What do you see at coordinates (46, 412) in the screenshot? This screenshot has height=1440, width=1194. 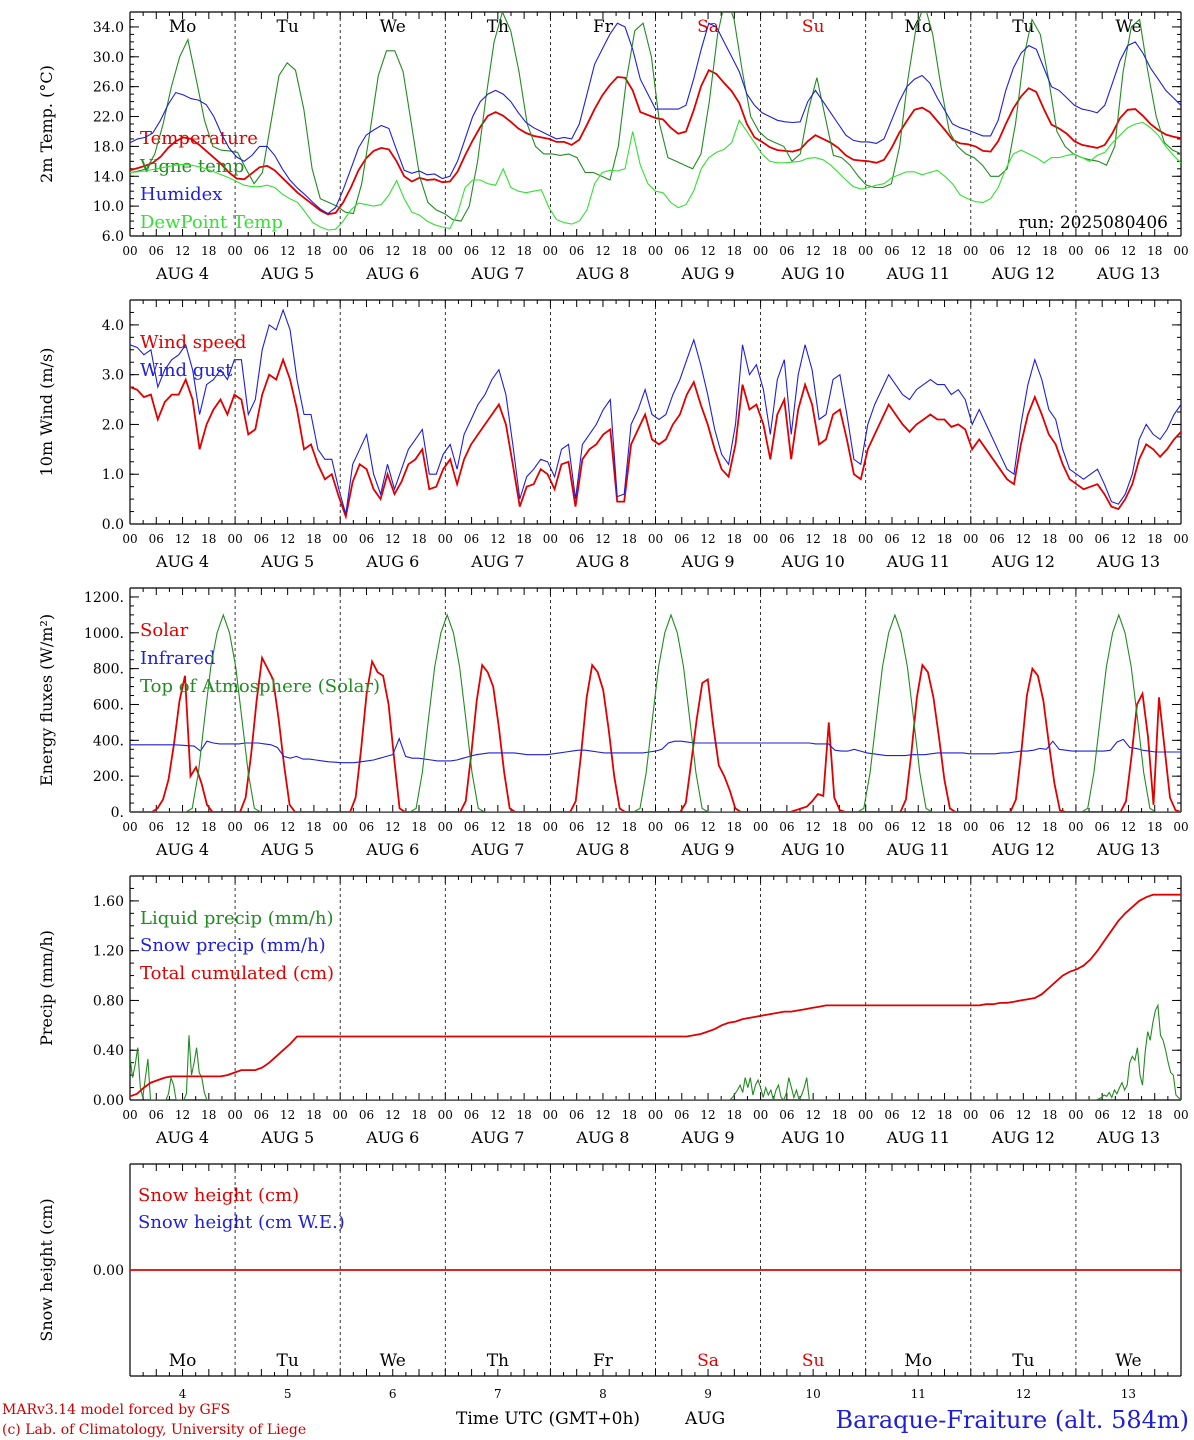 I see `y-axis-label: 10m Wind (m/s)` at bounding box center [46, 412].